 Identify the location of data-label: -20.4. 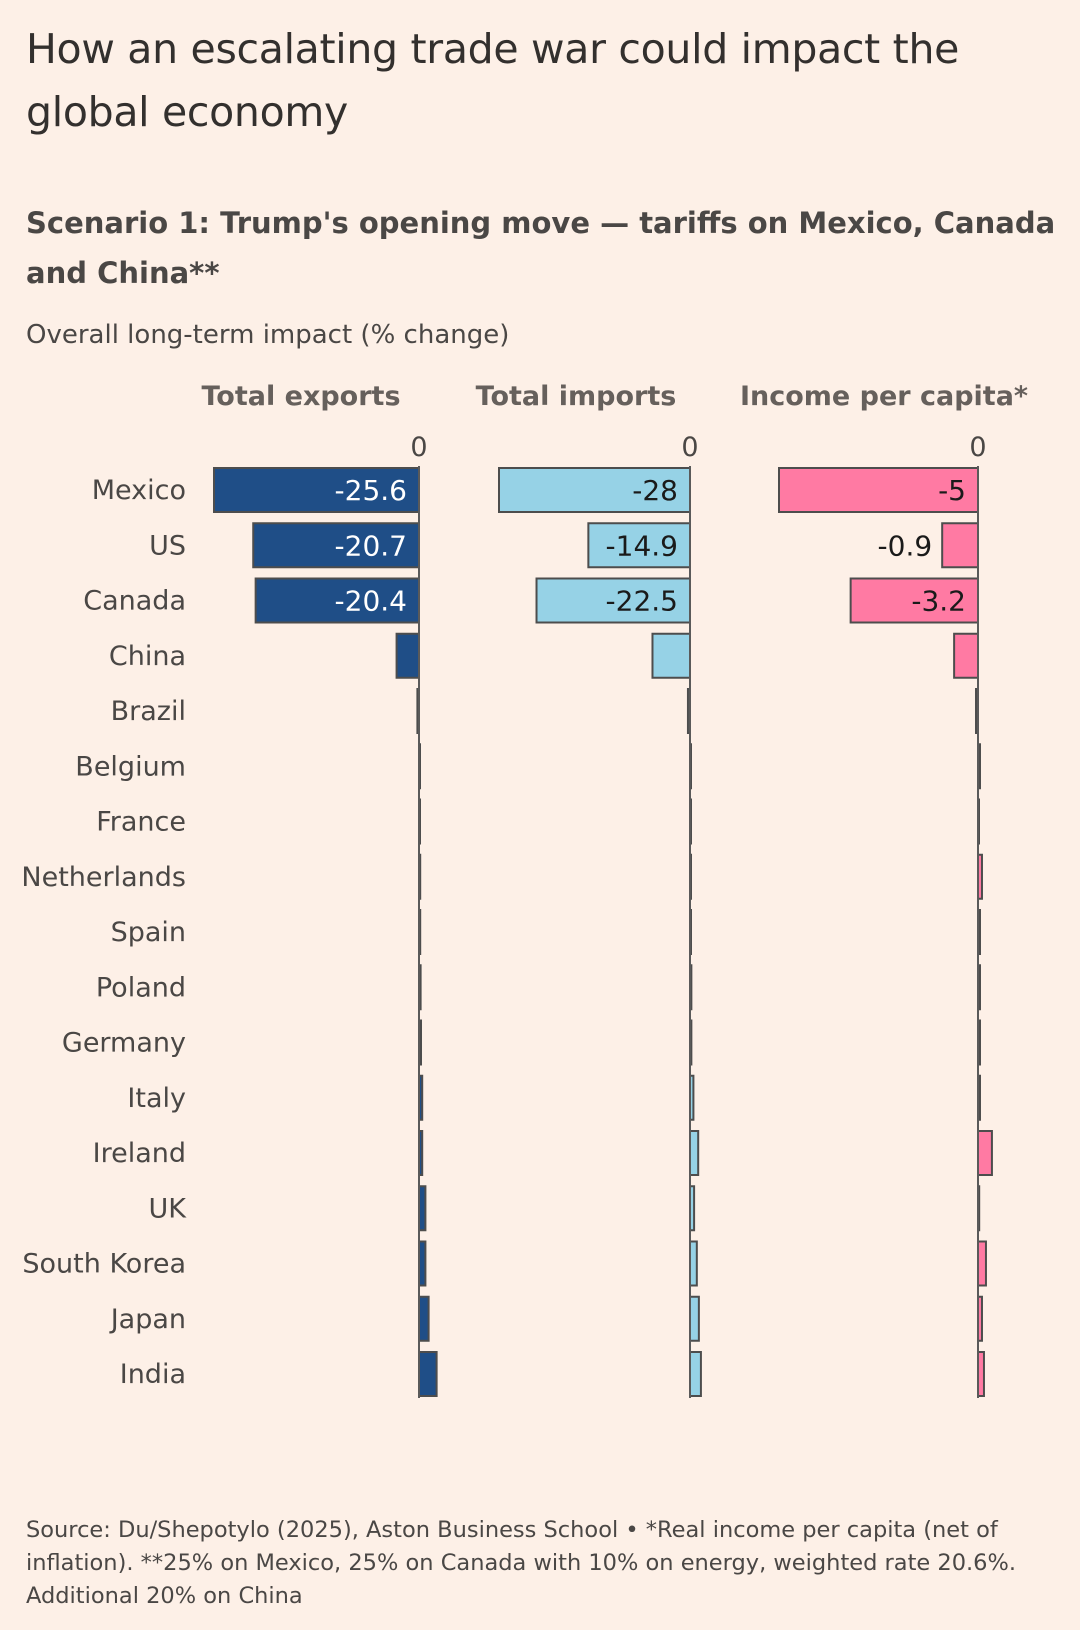
(371, 601).